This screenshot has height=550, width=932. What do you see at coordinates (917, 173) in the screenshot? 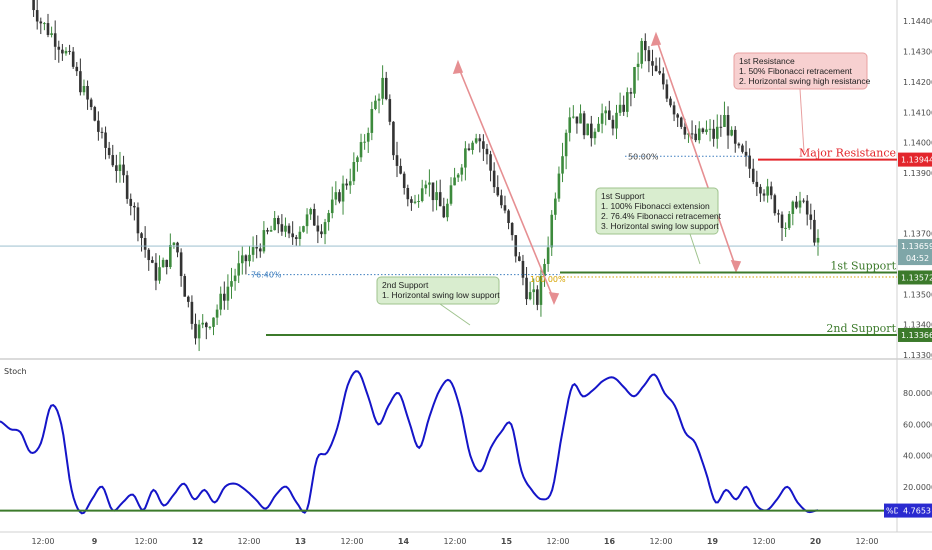
I see `price-tick-label: 1.13900` at bounding box center [917, 173].